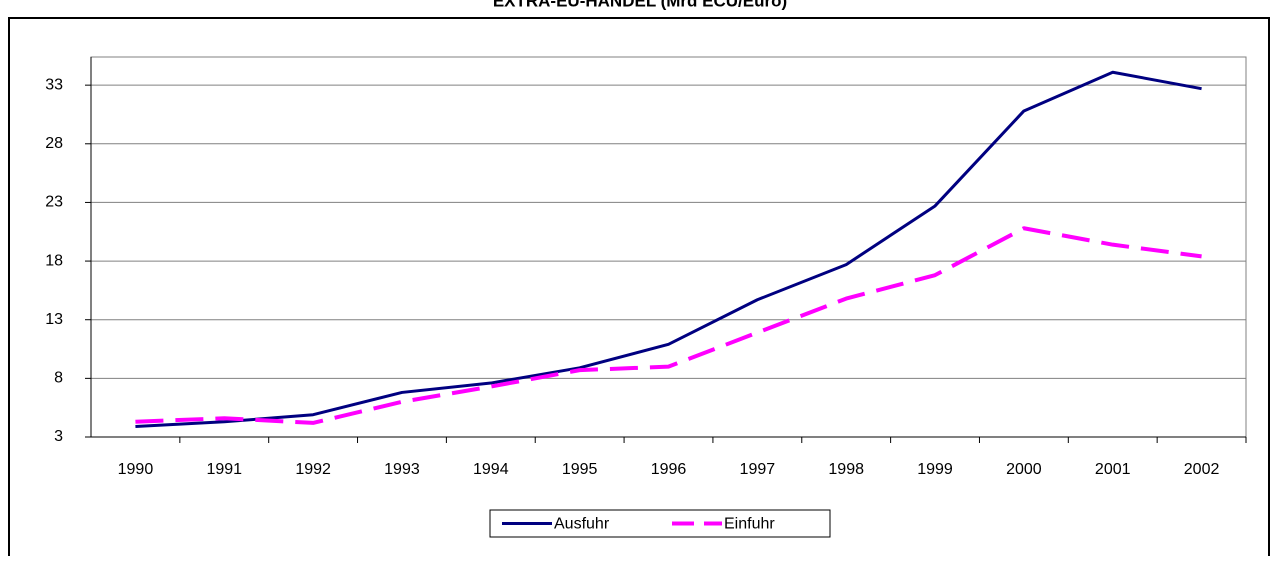 Image resolution: width=1271 pixels, height=561 pixels. Describe the element at coordinates (582, 524) in the screenshot. I see `legend-label: Ausfuhr` at that location.